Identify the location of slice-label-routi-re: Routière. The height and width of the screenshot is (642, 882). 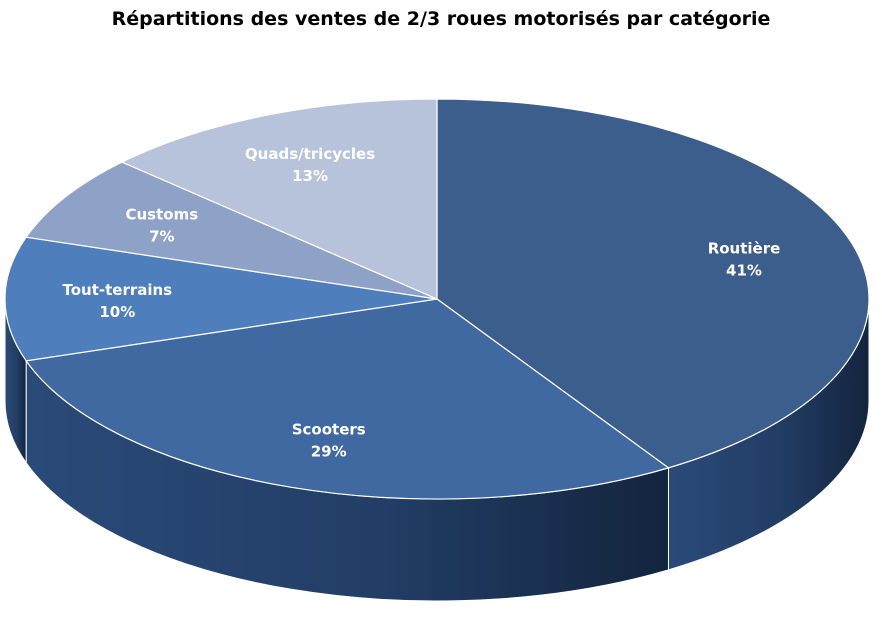
(744, 249).